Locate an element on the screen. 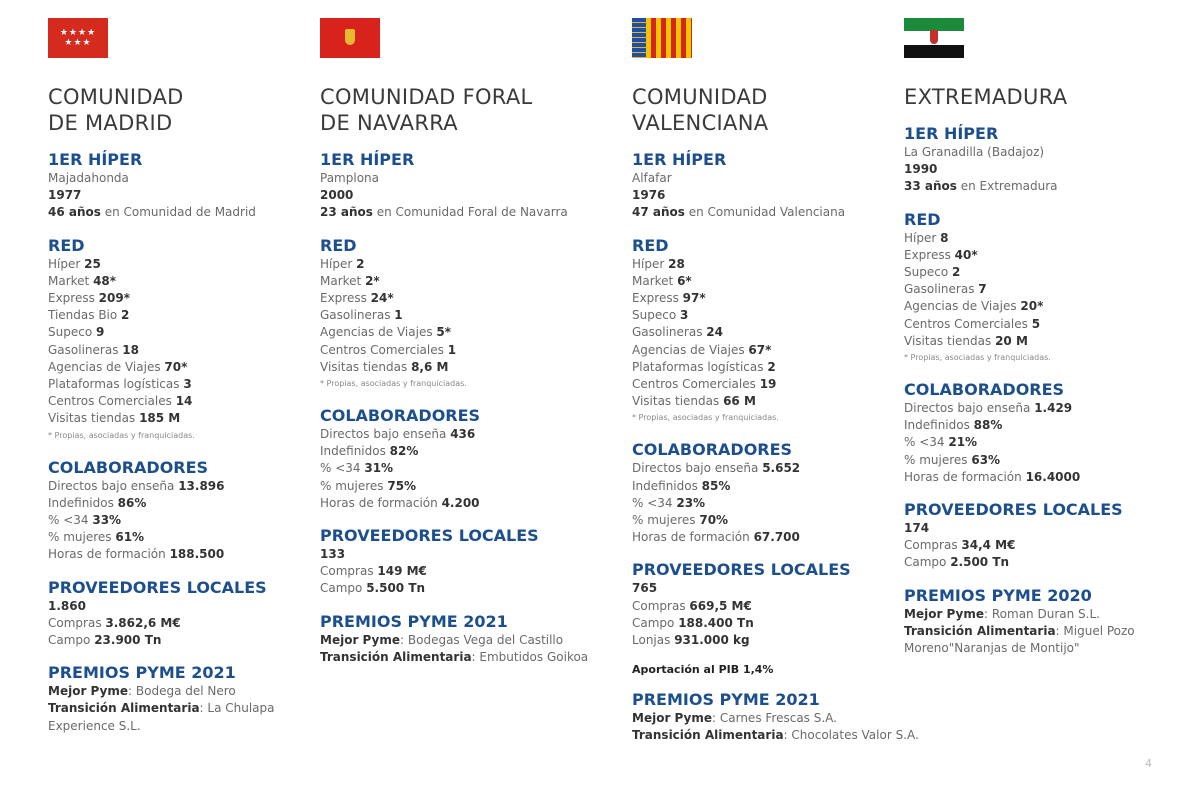  value-text: 3.862,6 M€ is located at coordinates (143, 622).